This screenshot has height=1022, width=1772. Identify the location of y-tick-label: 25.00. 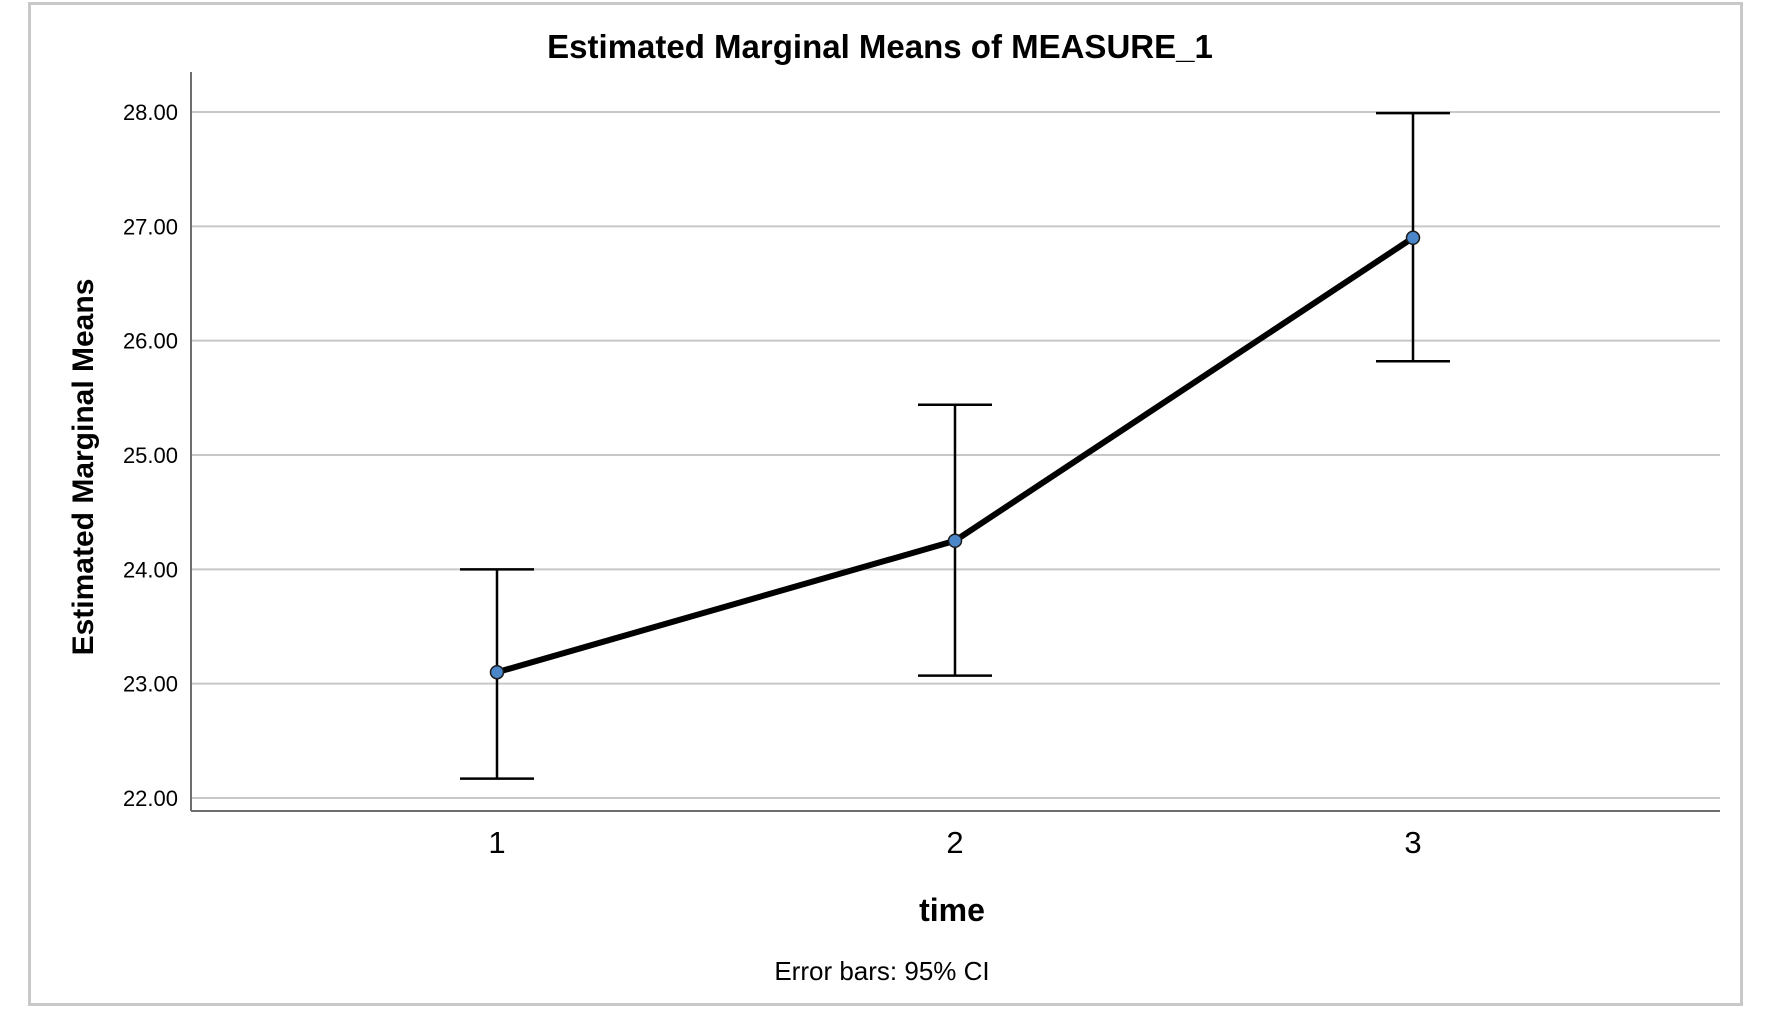
(150, 455).